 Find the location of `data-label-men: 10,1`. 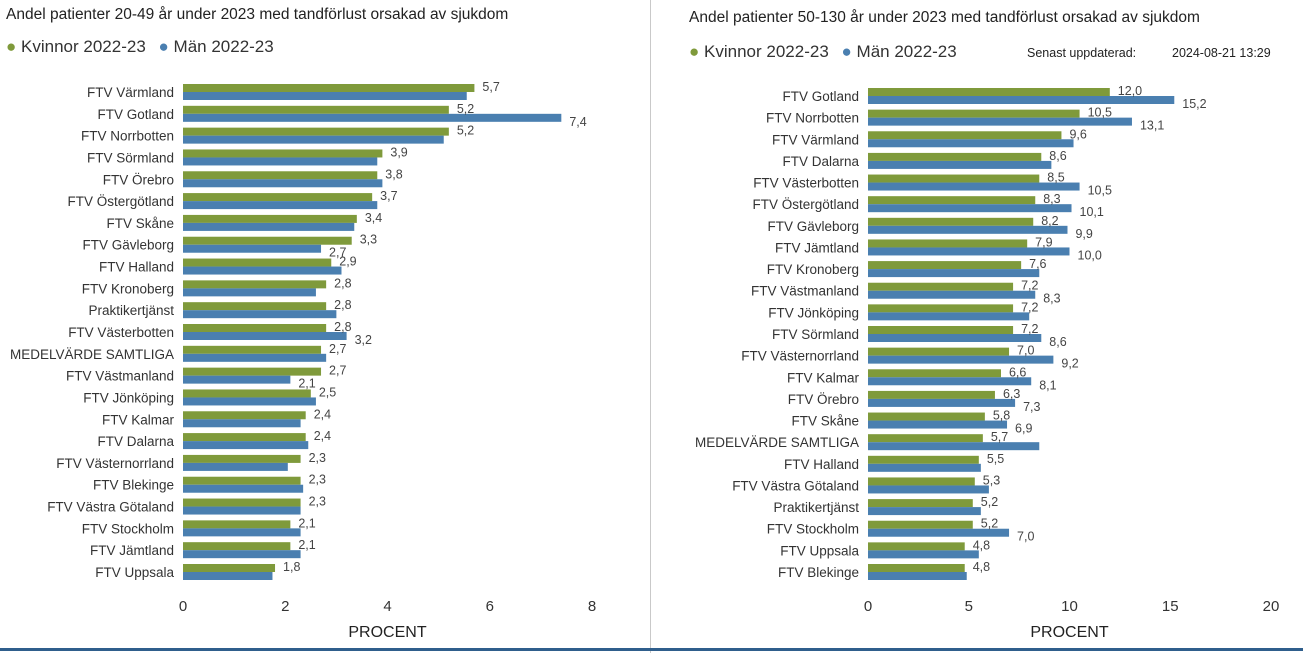

data-label-men: 10,1 is located at coordinates (1092, 212).